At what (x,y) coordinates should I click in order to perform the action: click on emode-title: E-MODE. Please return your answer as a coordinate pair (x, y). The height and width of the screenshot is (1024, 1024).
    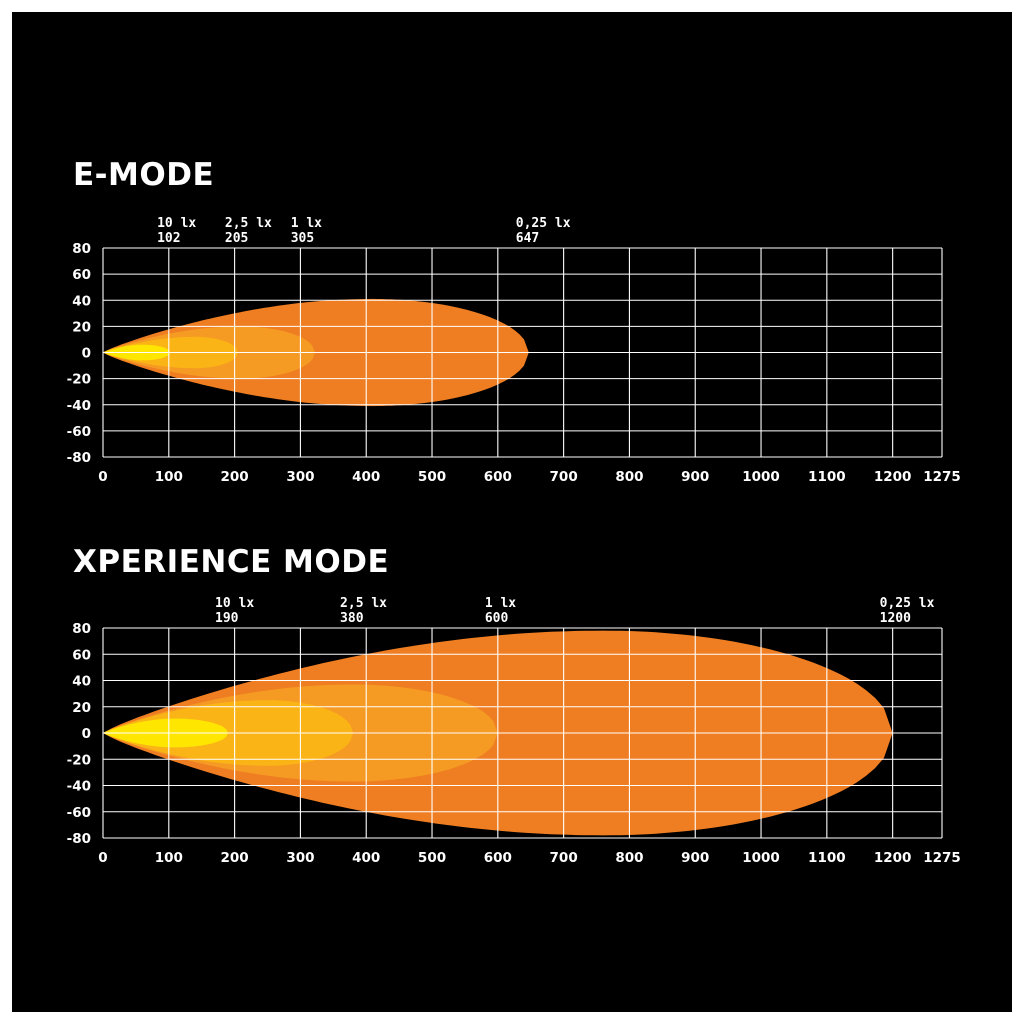
    Looking at the image, I should click on (144, 175).